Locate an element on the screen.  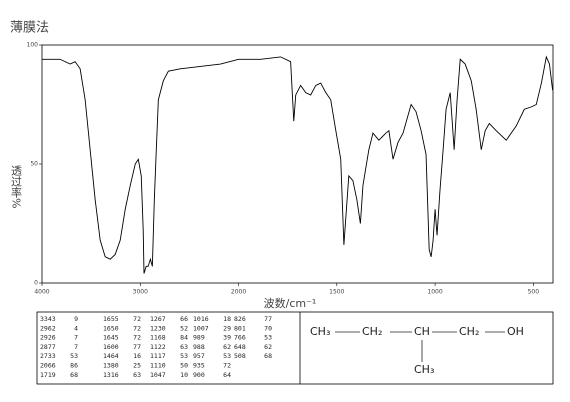
x-tick-label: 3000 is located at coordinates (140, 292).